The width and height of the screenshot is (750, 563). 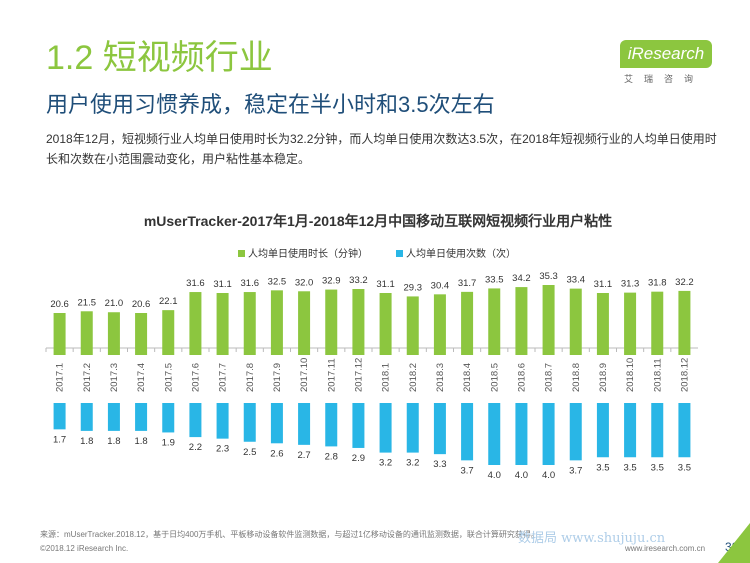 I want to click on duration-value-label: 33.5, so click(x=494, y=279).